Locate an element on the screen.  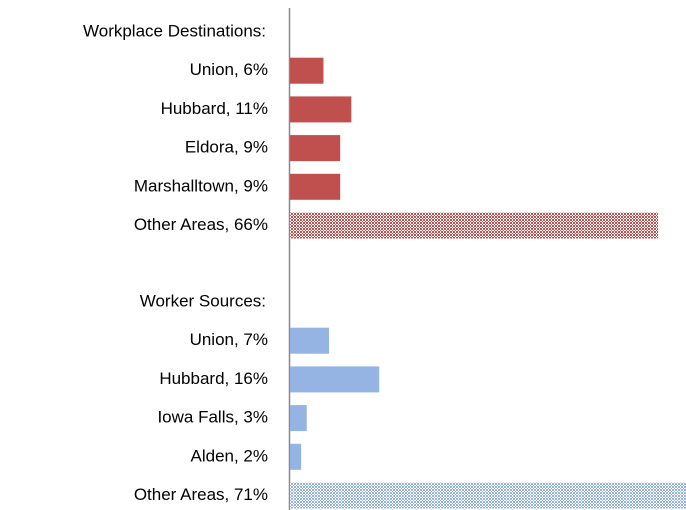
category-label: Union, 6% is located at coordinates (229, 69).